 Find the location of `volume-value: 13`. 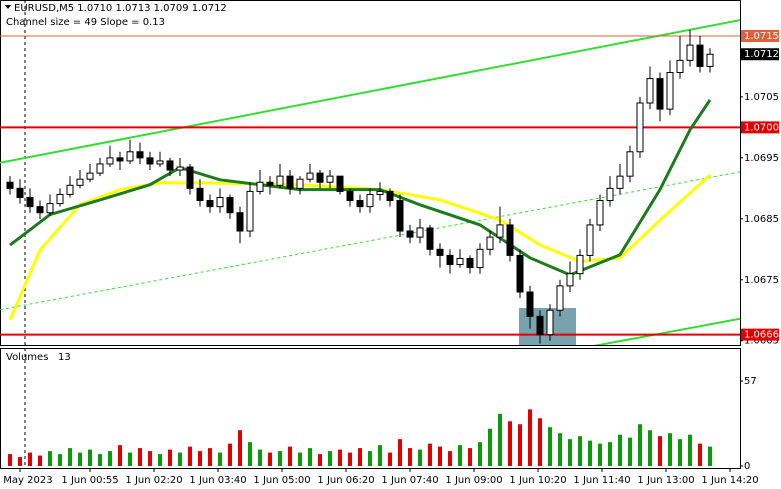

volume-value: 13 is located at coordinates (64, 357).